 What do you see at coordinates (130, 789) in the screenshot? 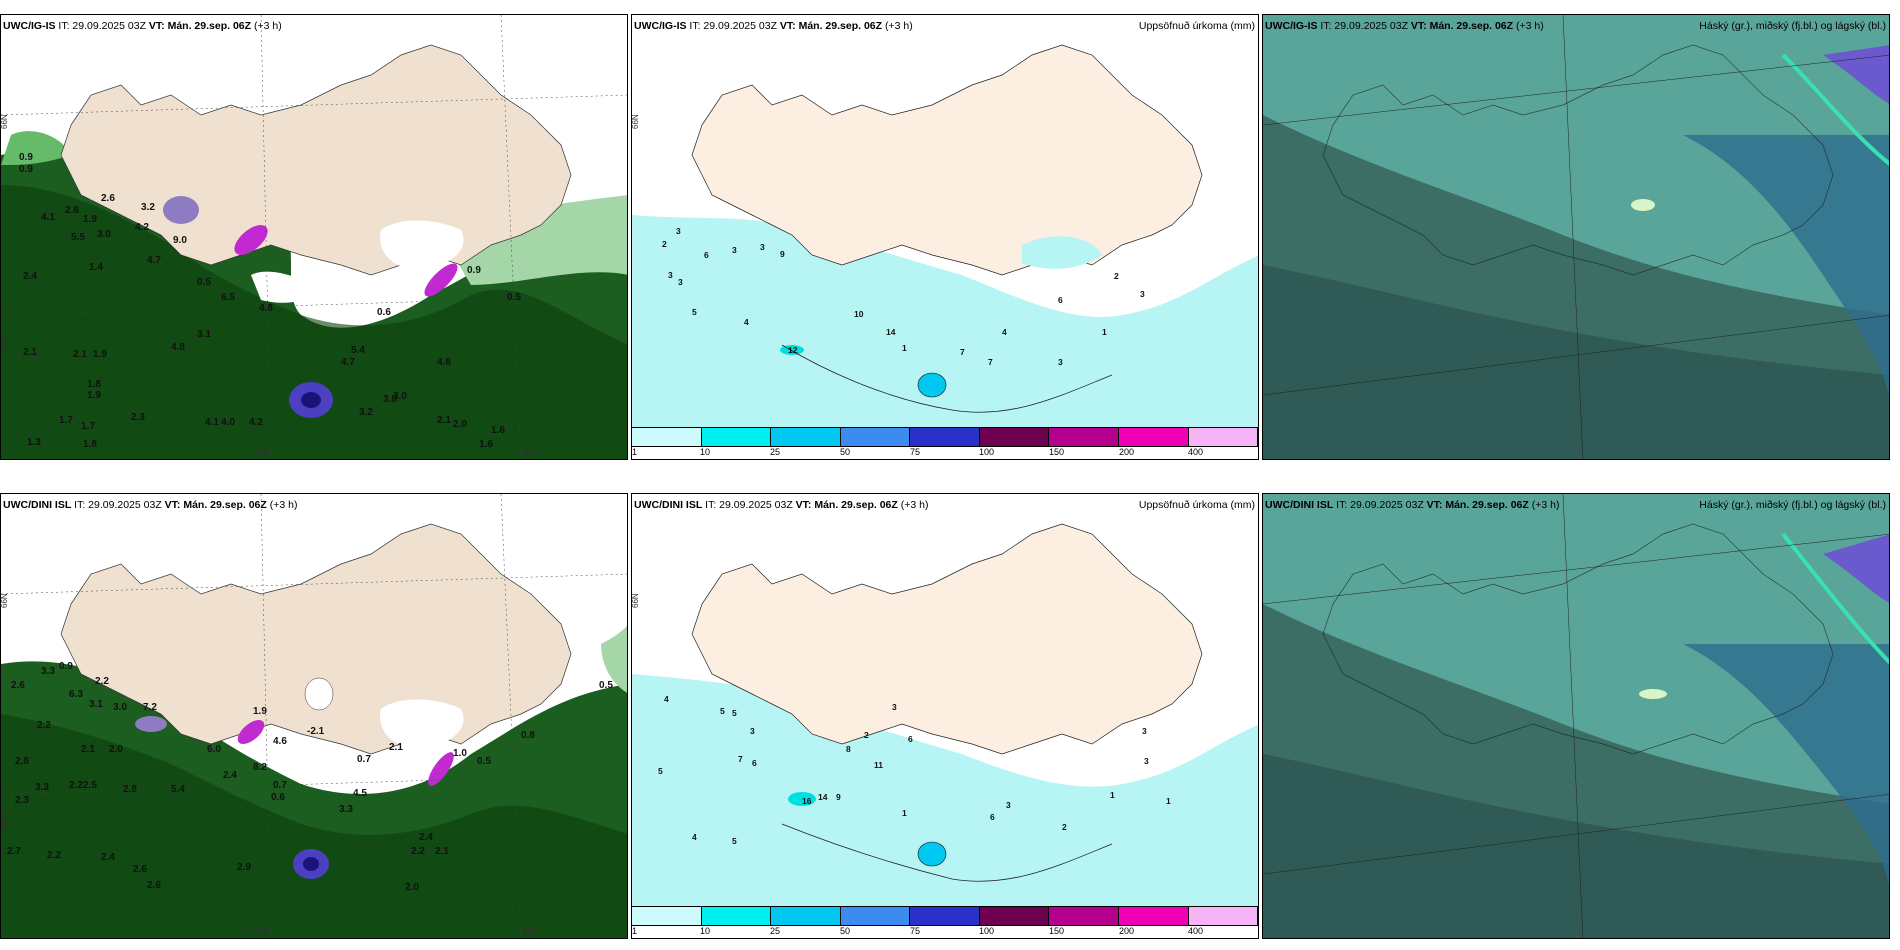
I see `wind-label: 2.8` at bounding box center [130, 789].